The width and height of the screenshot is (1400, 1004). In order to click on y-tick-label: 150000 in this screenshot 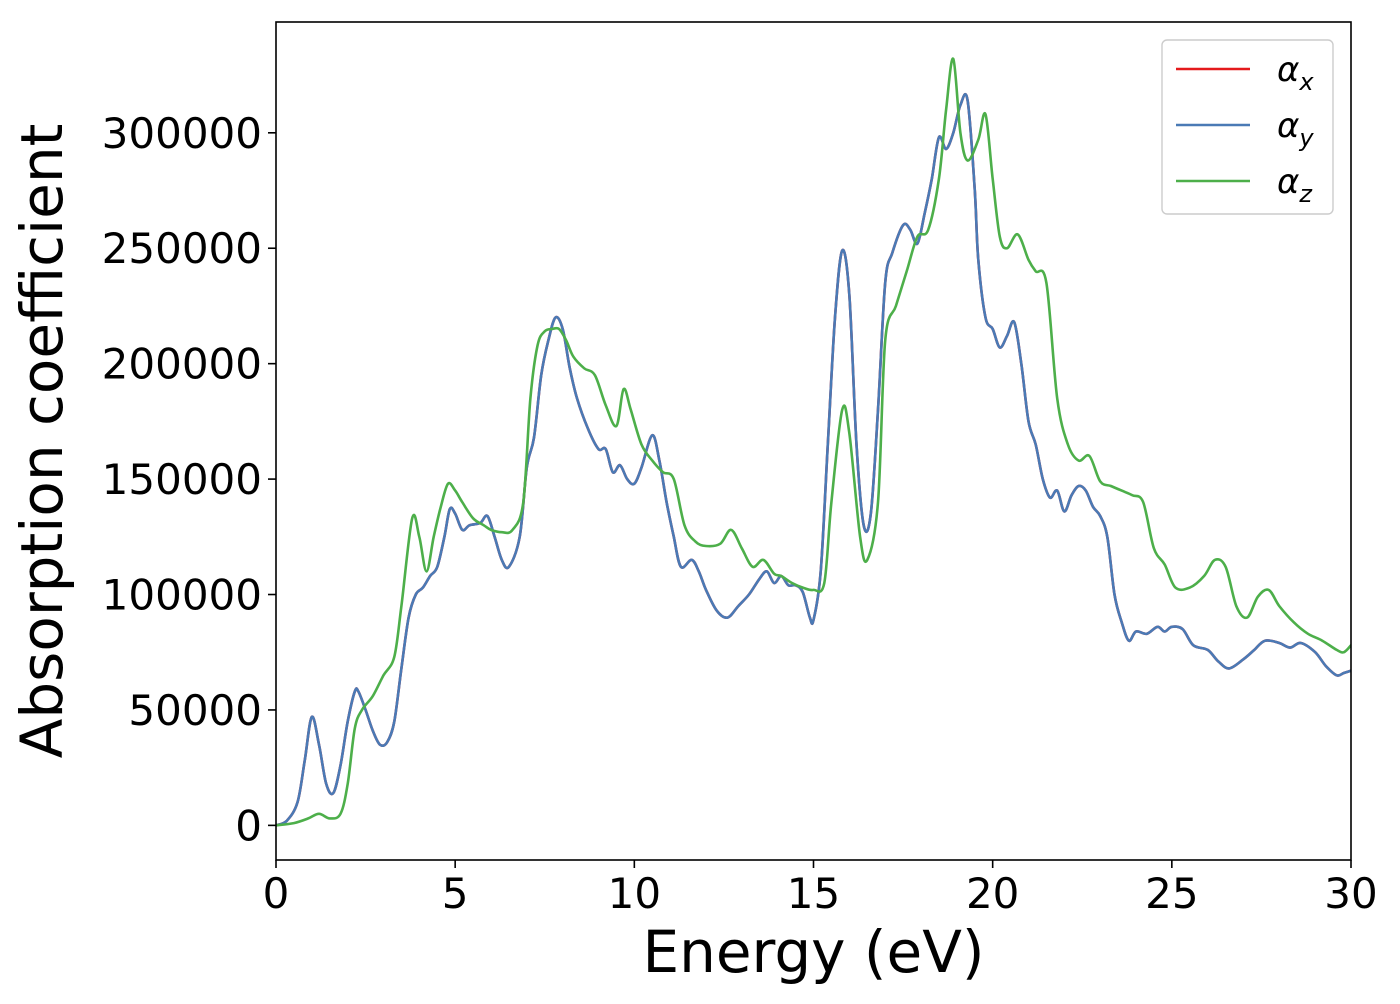, I will do `click(182, 479)`.